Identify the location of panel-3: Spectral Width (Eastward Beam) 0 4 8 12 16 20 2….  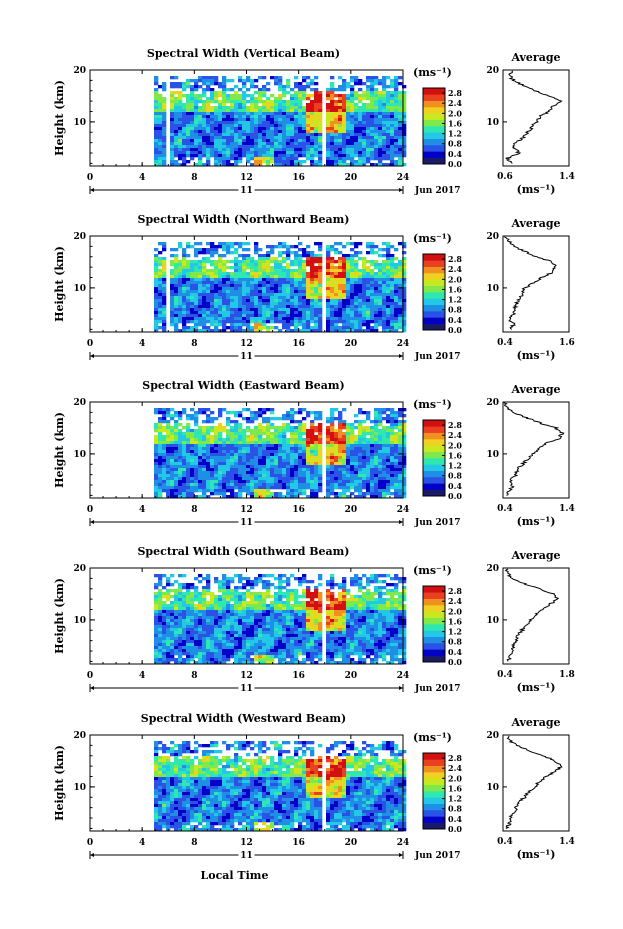
(314, 453).